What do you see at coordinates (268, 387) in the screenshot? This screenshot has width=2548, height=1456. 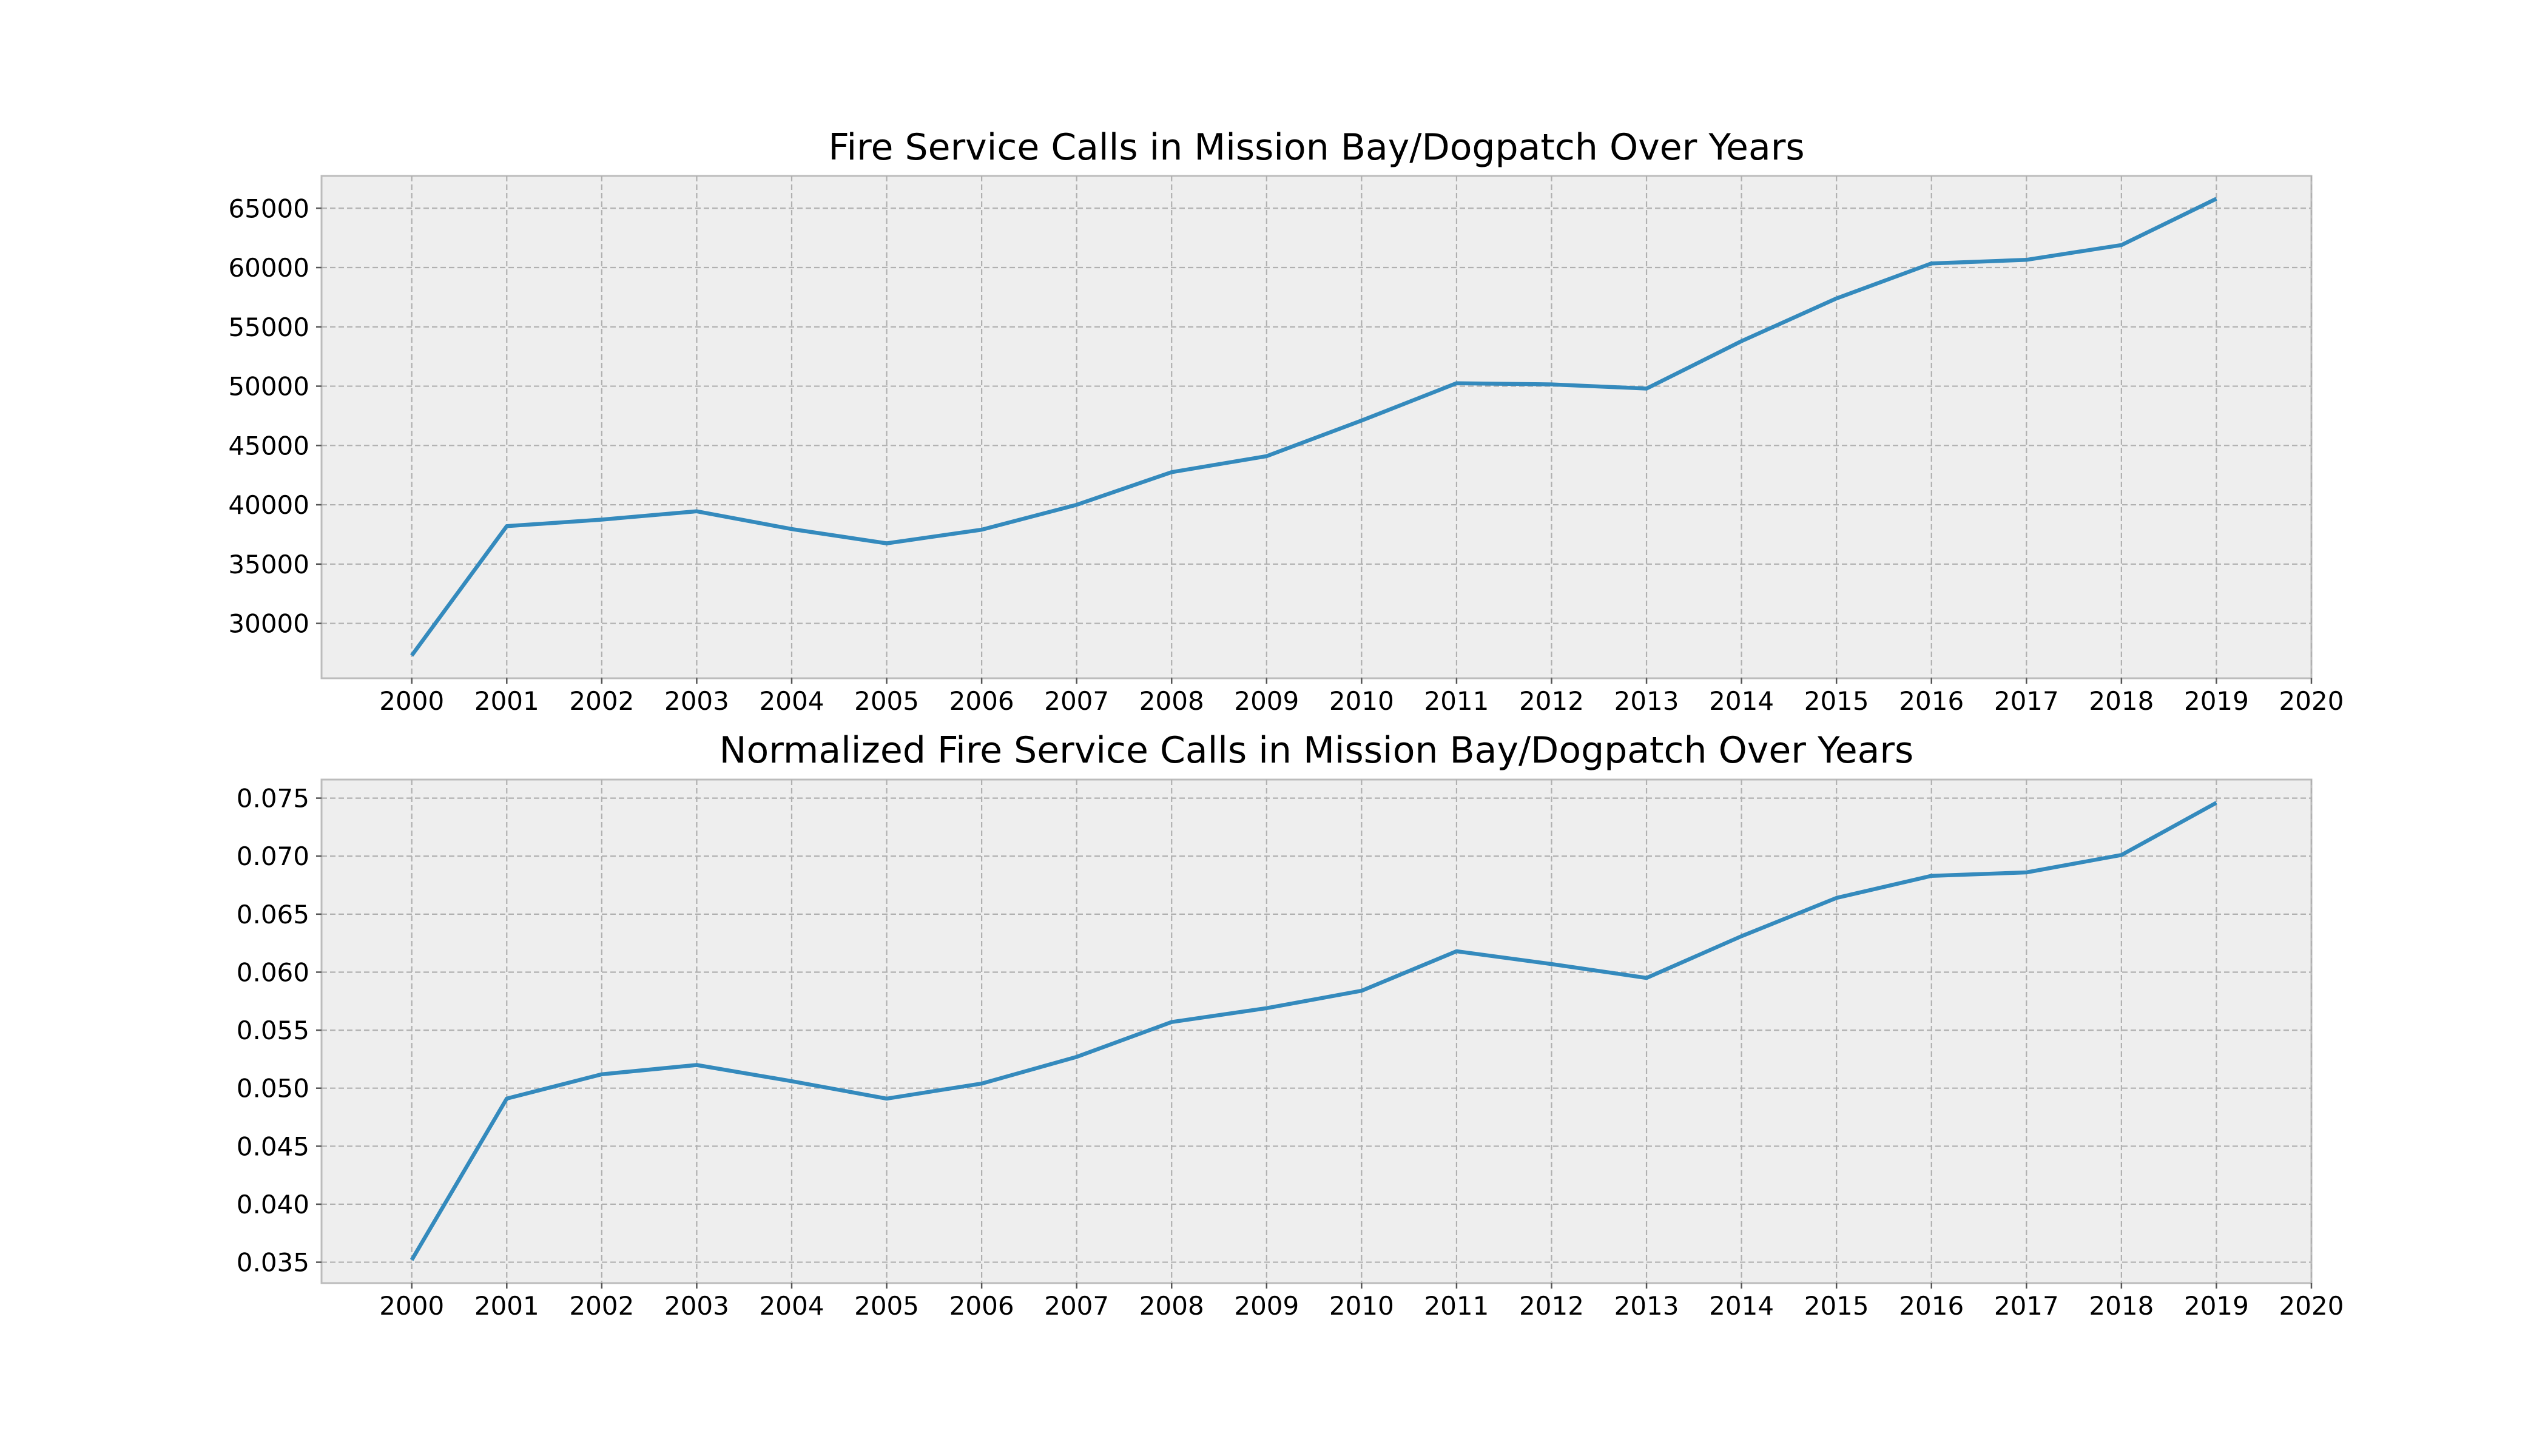 I see `y-tick-label: 50000` at bounding box center [268, 387].